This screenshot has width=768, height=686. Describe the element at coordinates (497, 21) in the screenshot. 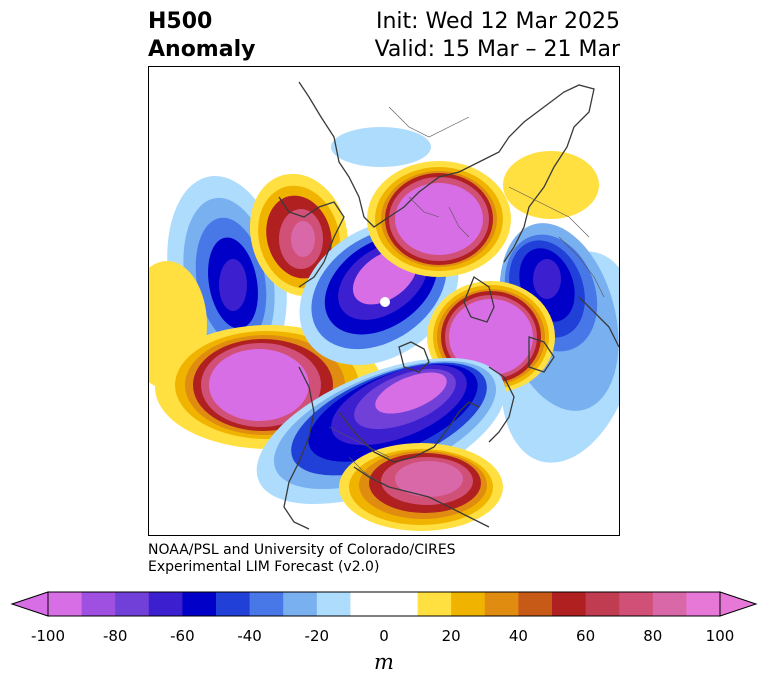

I see `init-date: Init: Wed 12 Mar 2025` at that location.